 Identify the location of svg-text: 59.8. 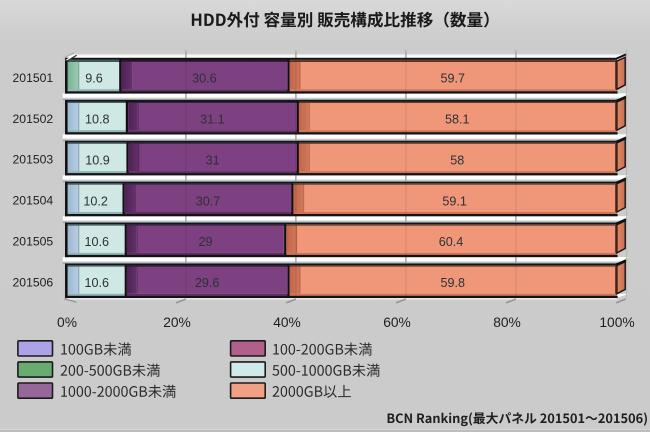
(452, 283).